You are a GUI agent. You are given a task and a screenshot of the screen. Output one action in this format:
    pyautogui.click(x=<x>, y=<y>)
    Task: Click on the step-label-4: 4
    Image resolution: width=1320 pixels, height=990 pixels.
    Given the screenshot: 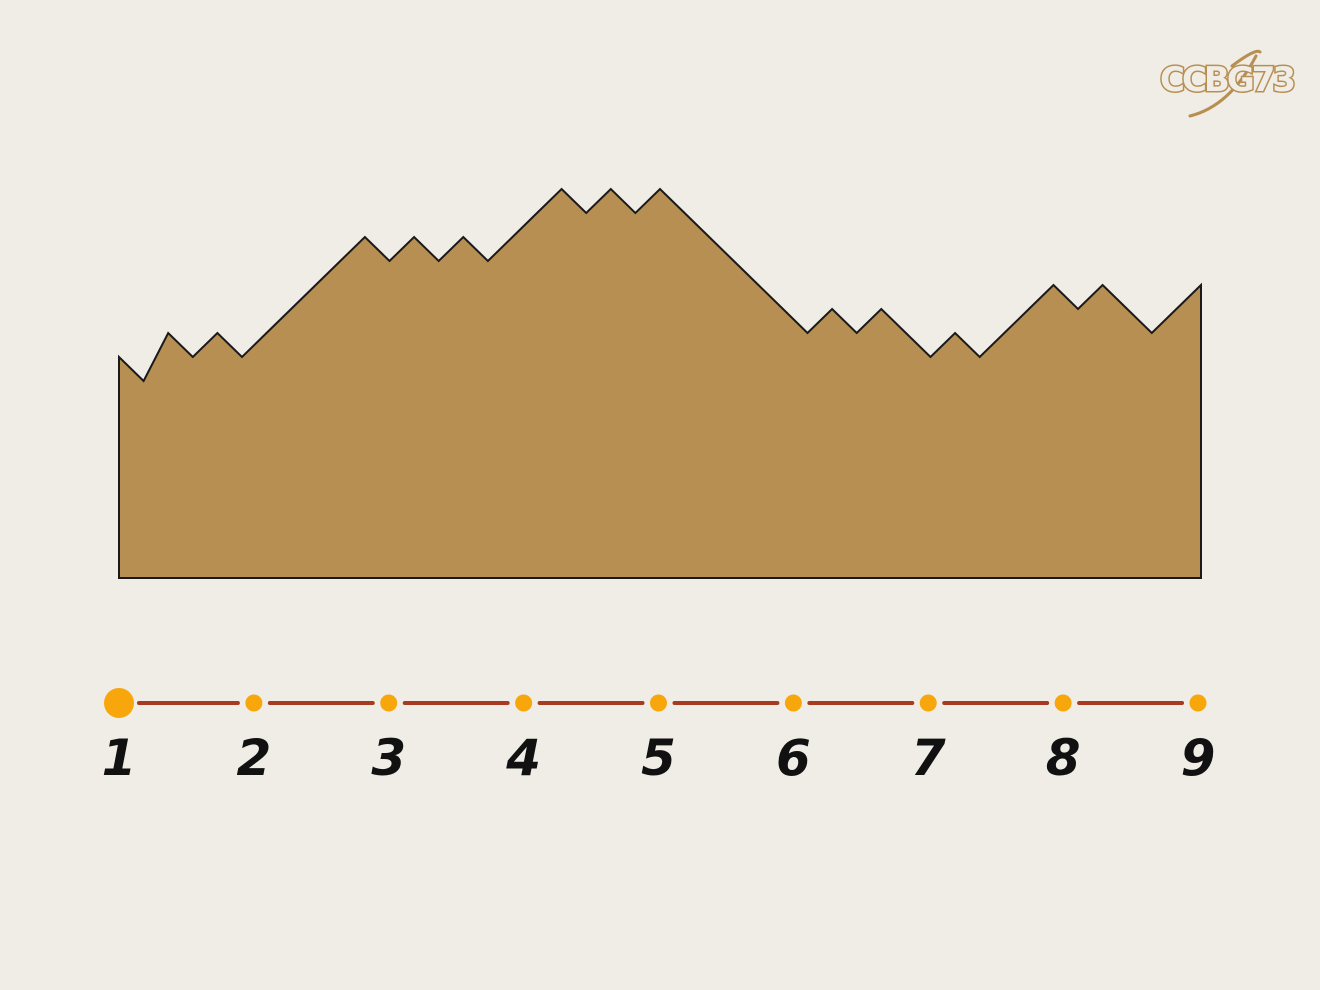 What is the action you would take?
    pyautogui.click(x=523, y=758)
    